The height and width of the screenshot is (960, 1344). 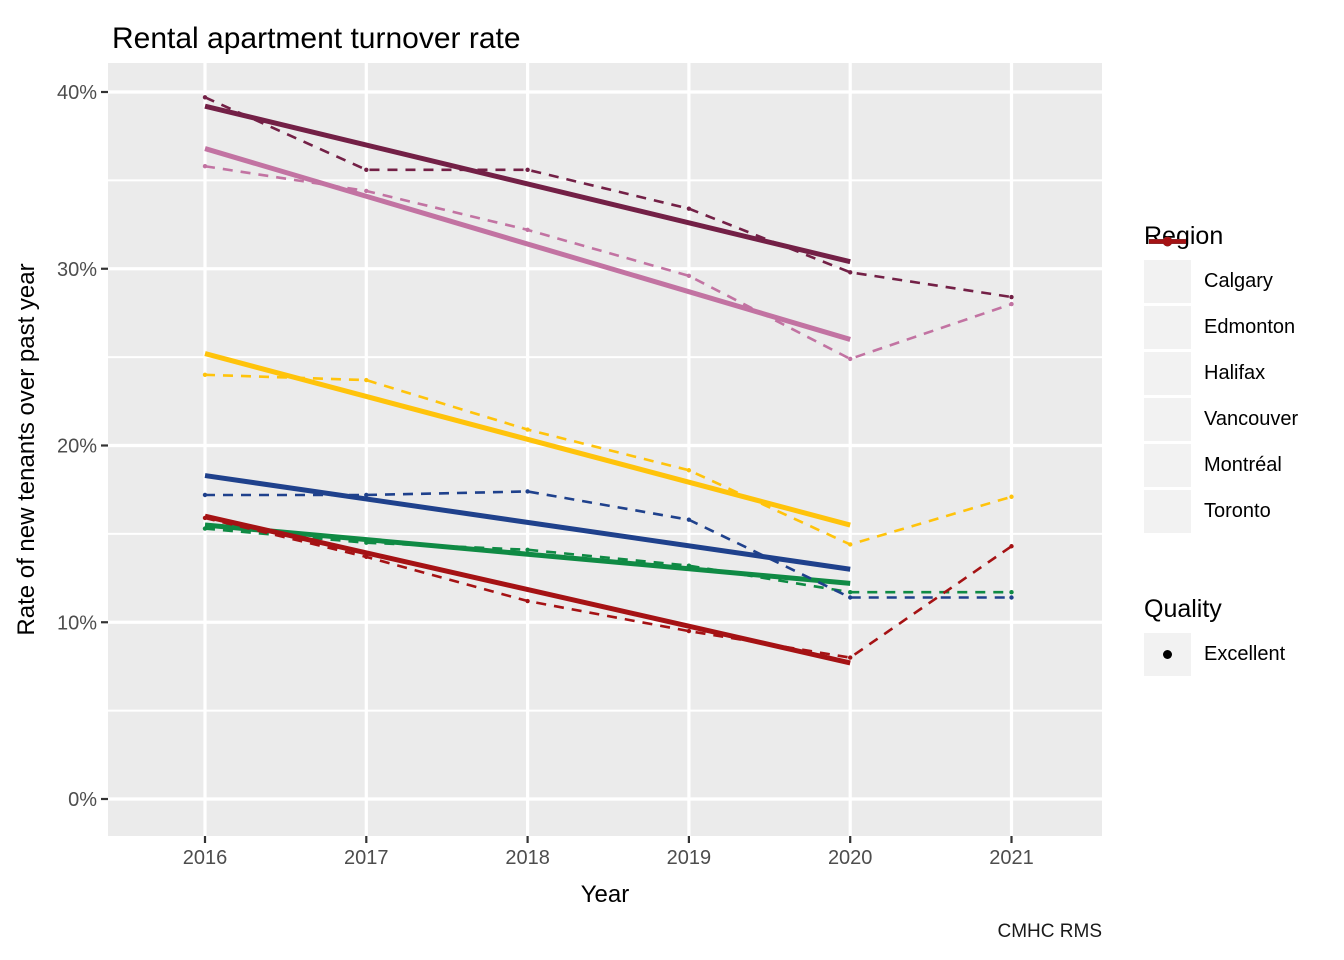 I want to click on quality-key-box, so click(x=1167, y=654).